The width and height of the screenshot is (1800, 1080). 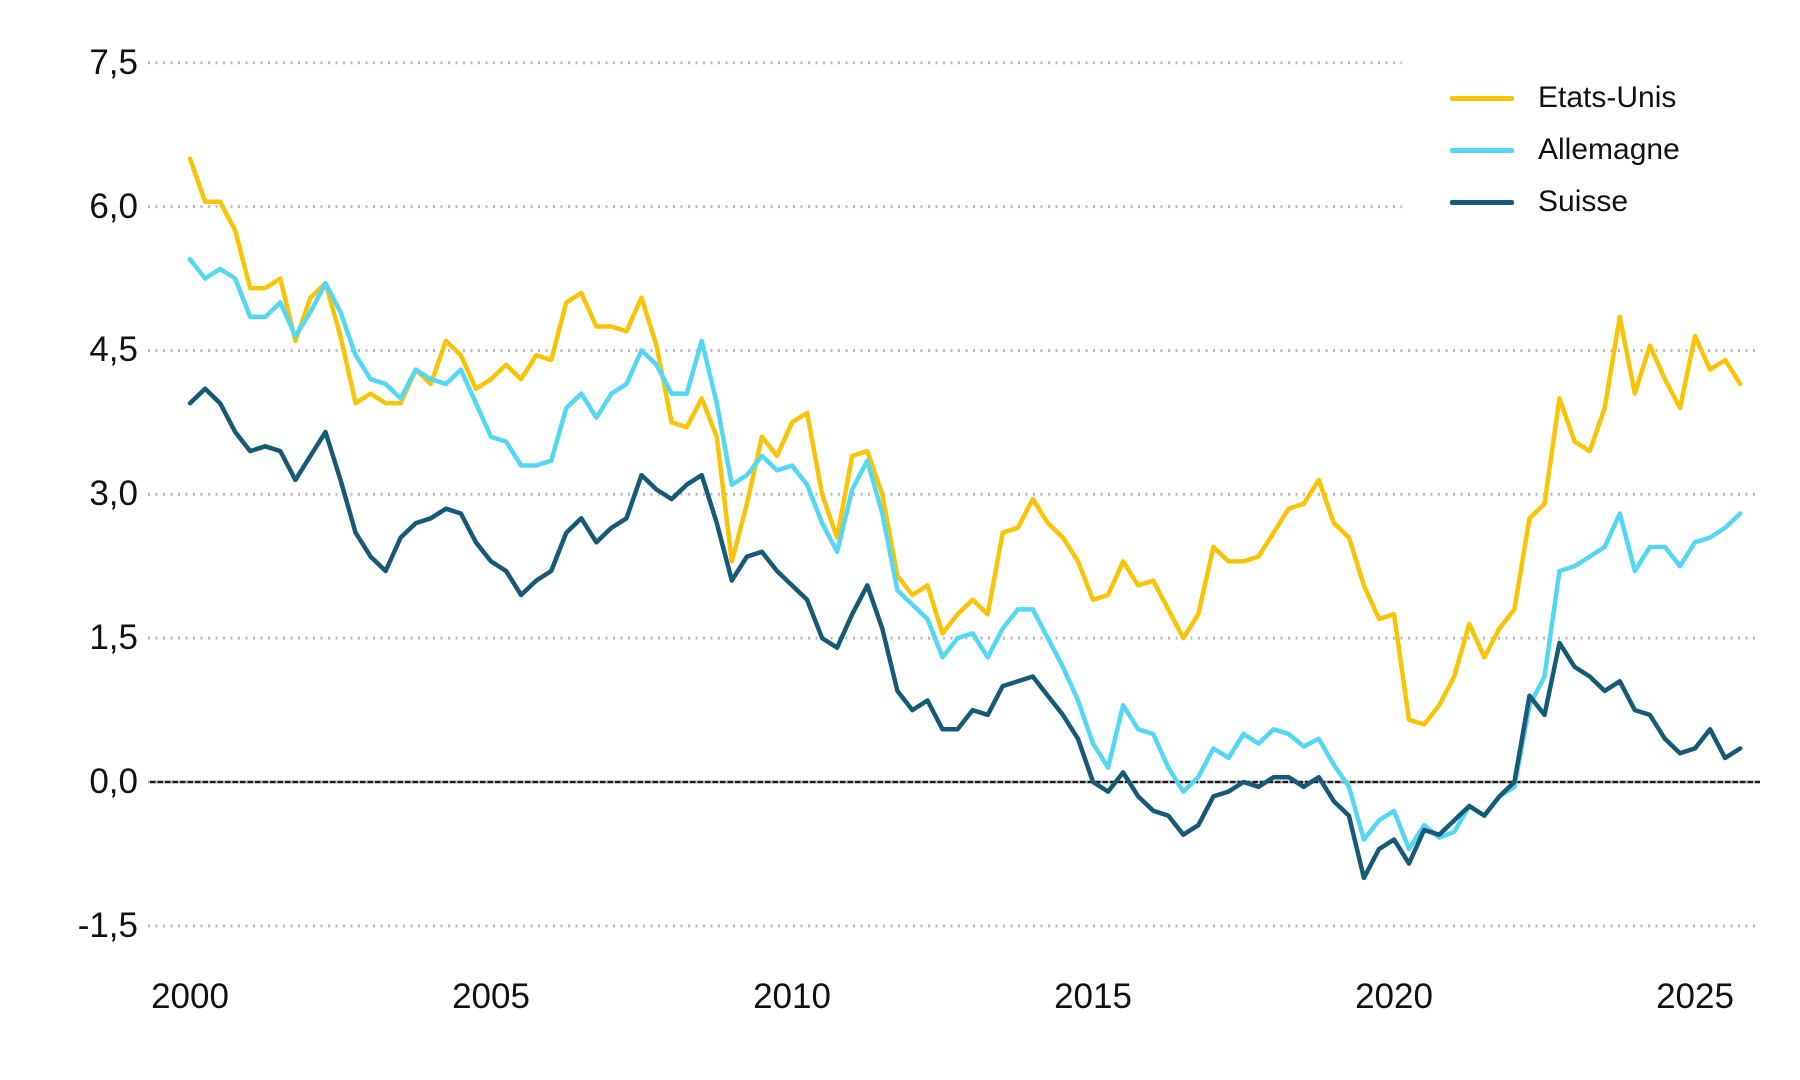 What do you see at coordinates (1482, 98) in the screenshot?
I see `legend-swatch-etats-unis-icon` at bounding box center [1482, 98].